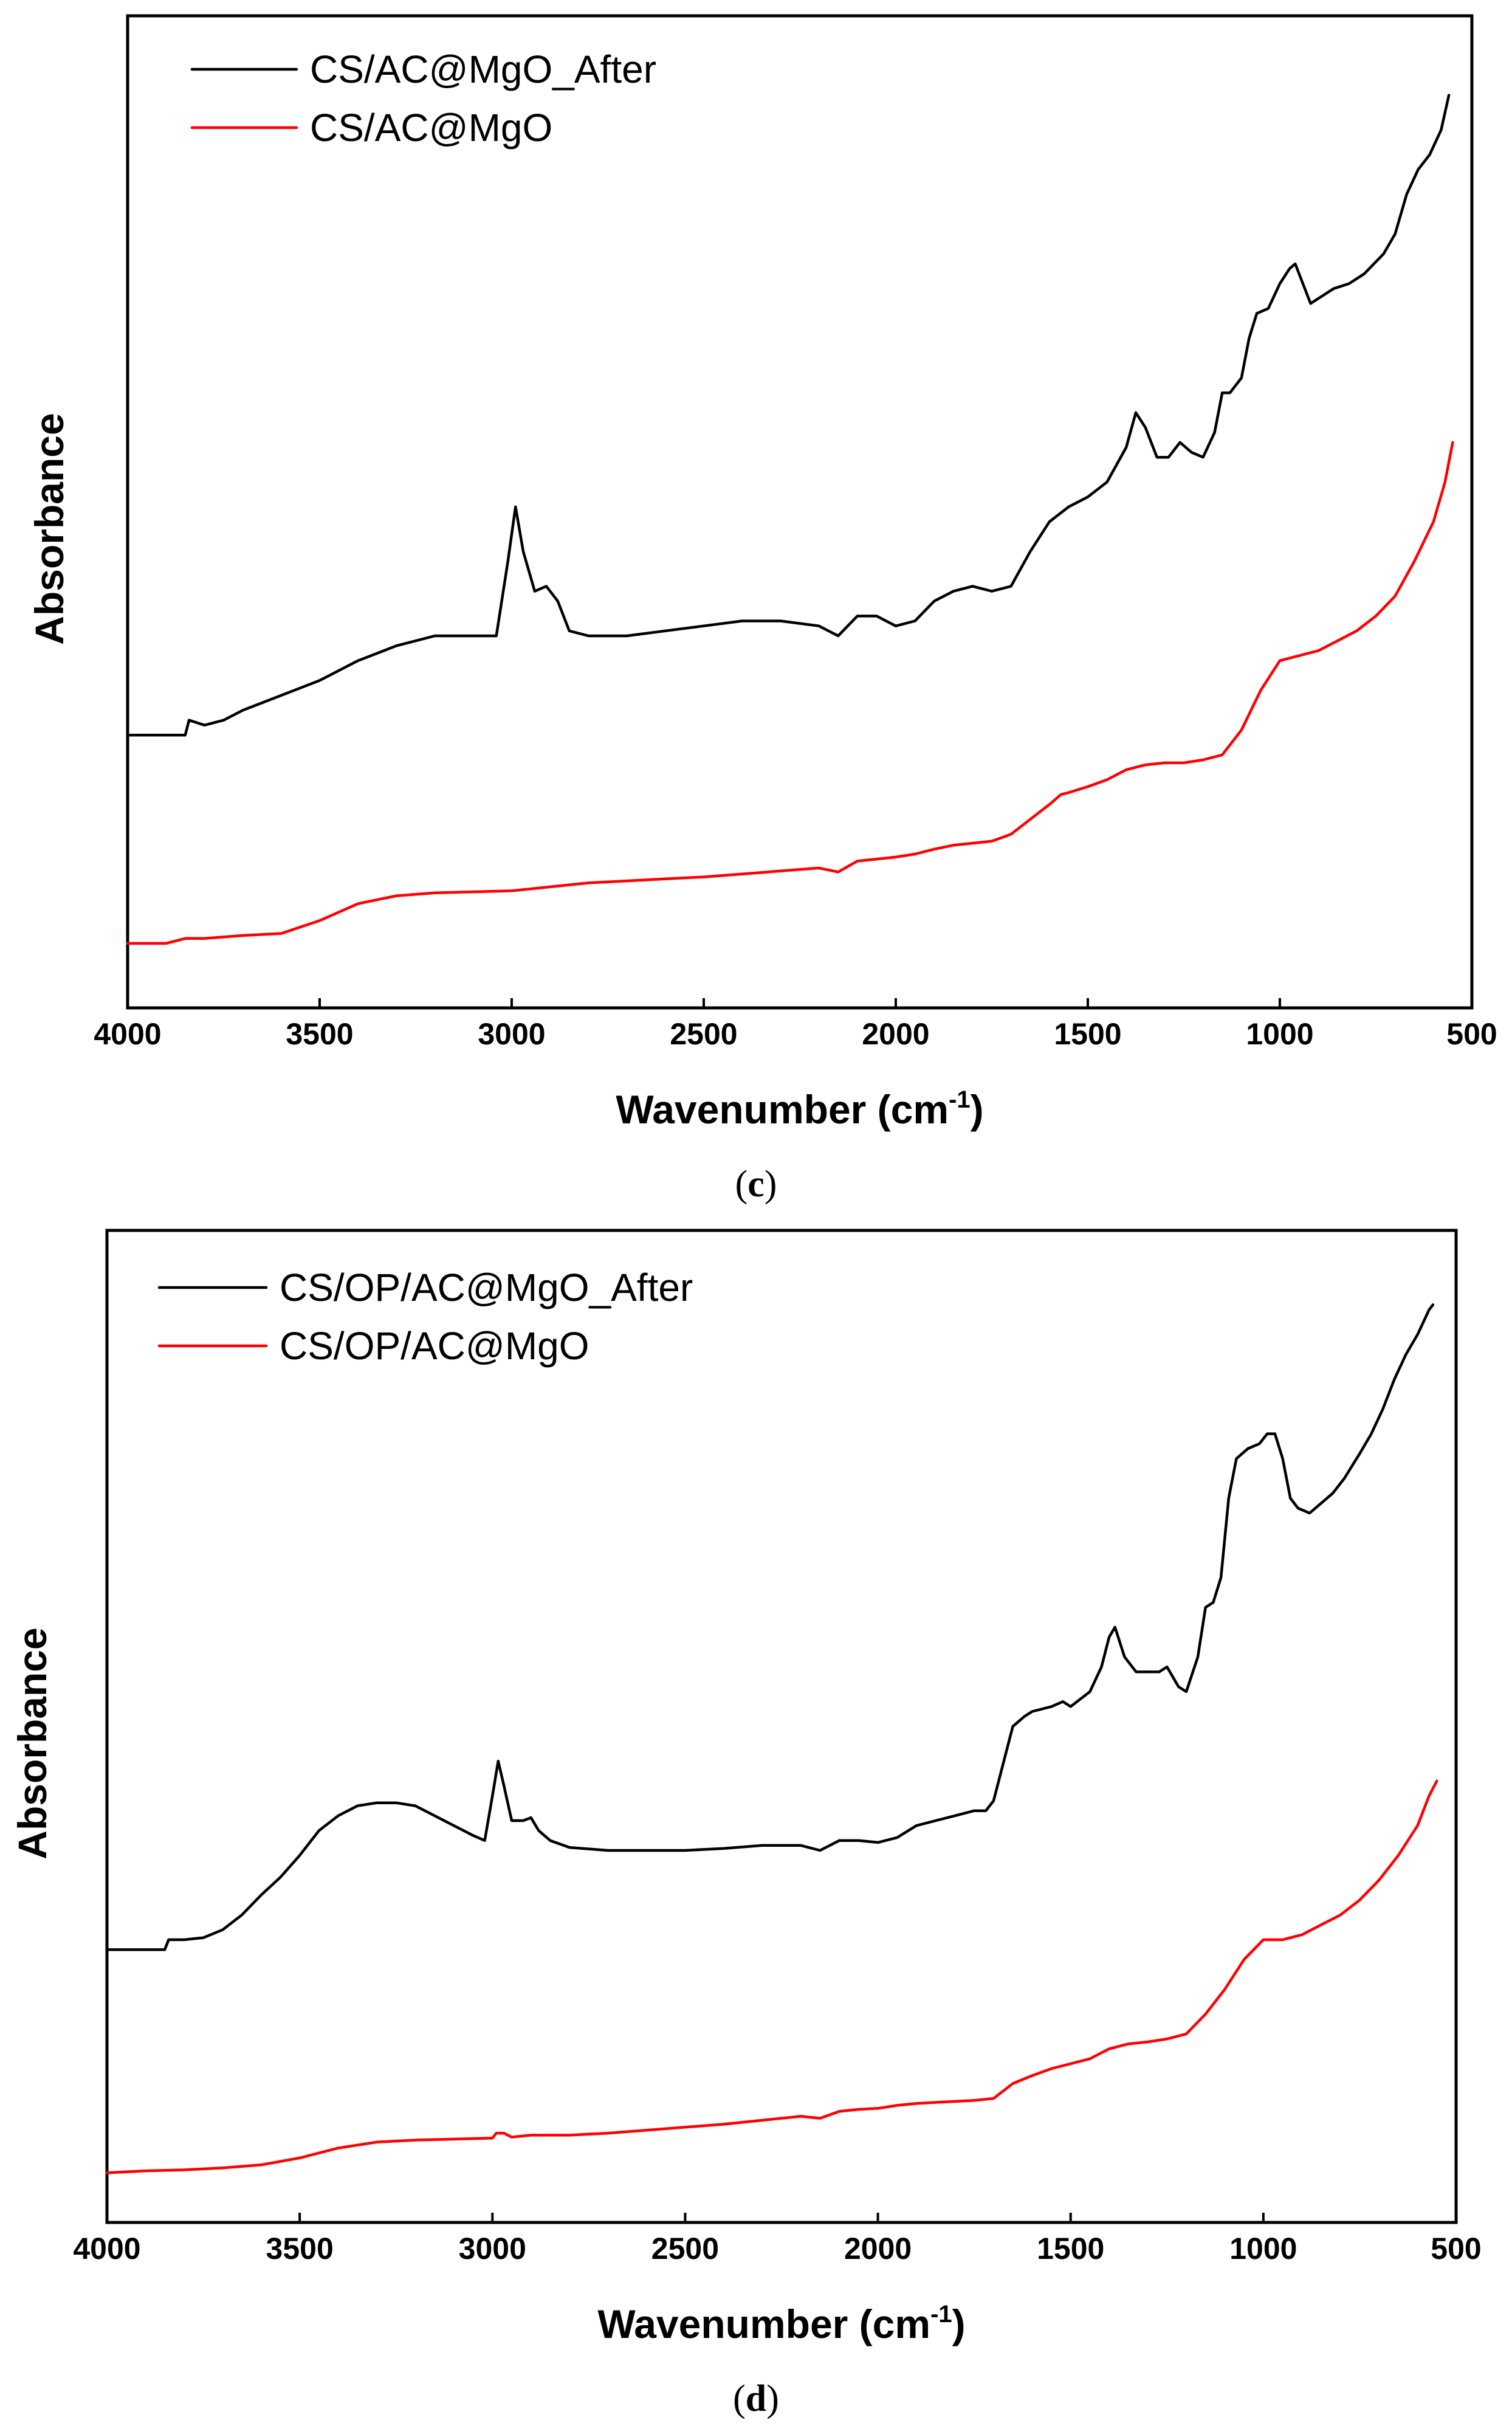 The height and width of the screenshot is (2434, 1512). What do you see at coordinates (772, 1976) in the screenshot?
I see `series-line-before-d` at bounding box center [772, 1976].